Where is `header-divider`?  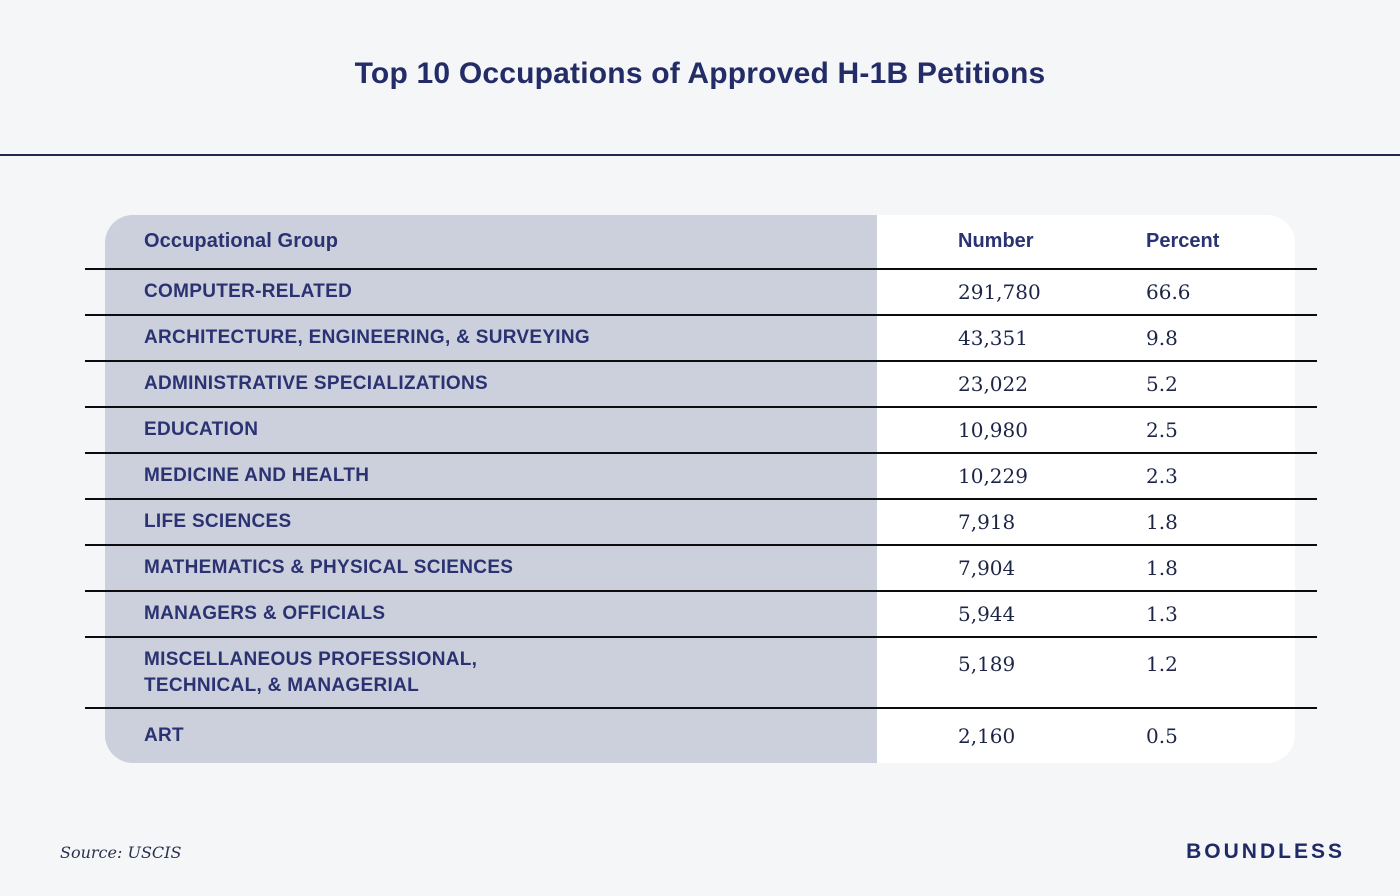 header-divider is located at coordinates (700, 155).